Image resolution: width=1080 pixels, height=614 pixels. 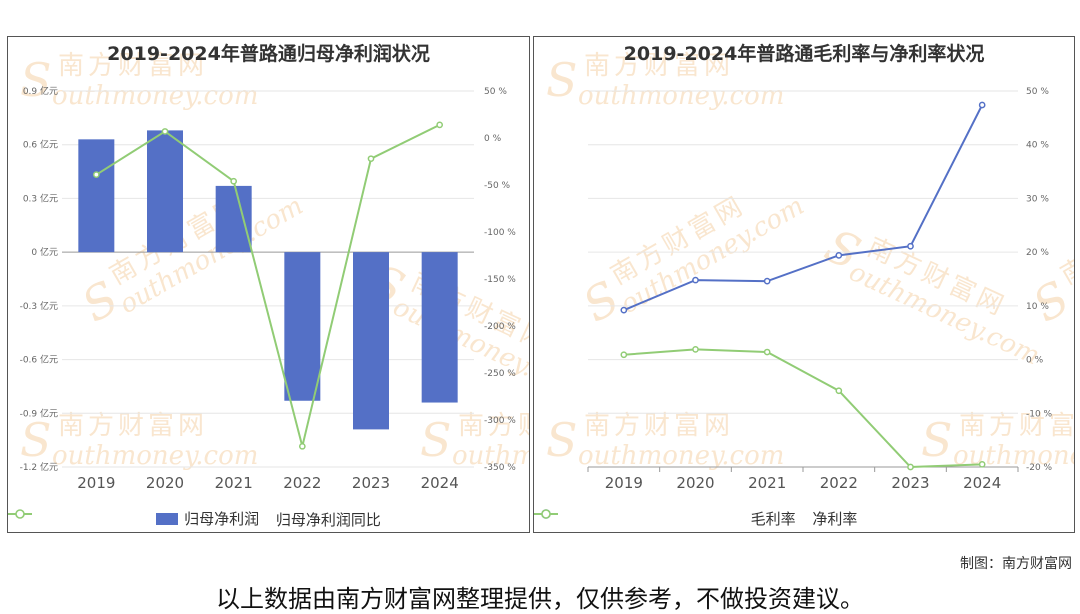 I want to click on y-tick-label-left: -1.2 亿元, so click(x=39, y=467).